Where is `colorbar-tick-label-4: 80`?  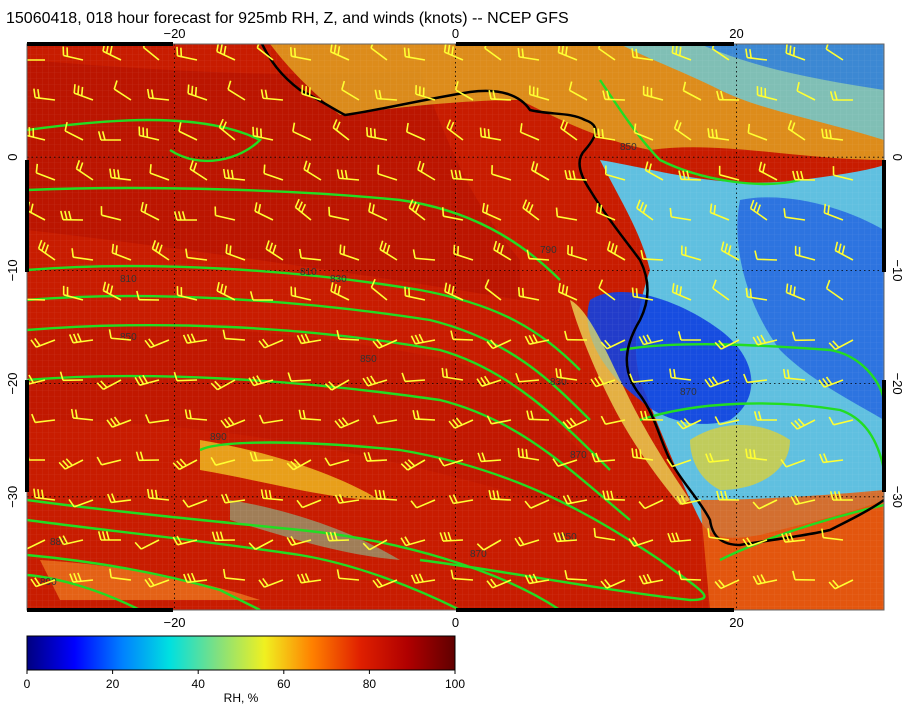
colorbar-tick-label-4: 80 is located at coordinates (370, 684).